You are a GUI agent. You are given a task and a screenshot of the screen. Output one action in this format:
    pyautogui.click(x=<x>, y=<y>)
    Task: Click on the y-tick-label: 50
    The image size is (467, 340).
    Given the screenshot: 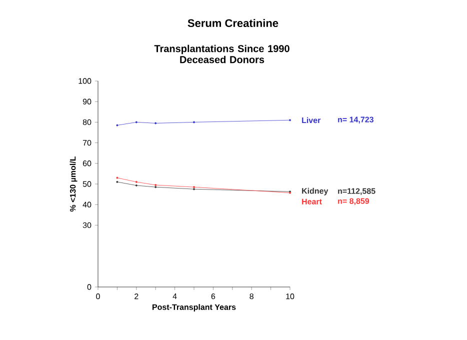 What is the action you would take?
    pyautogui.click(x=87, y=184)
    